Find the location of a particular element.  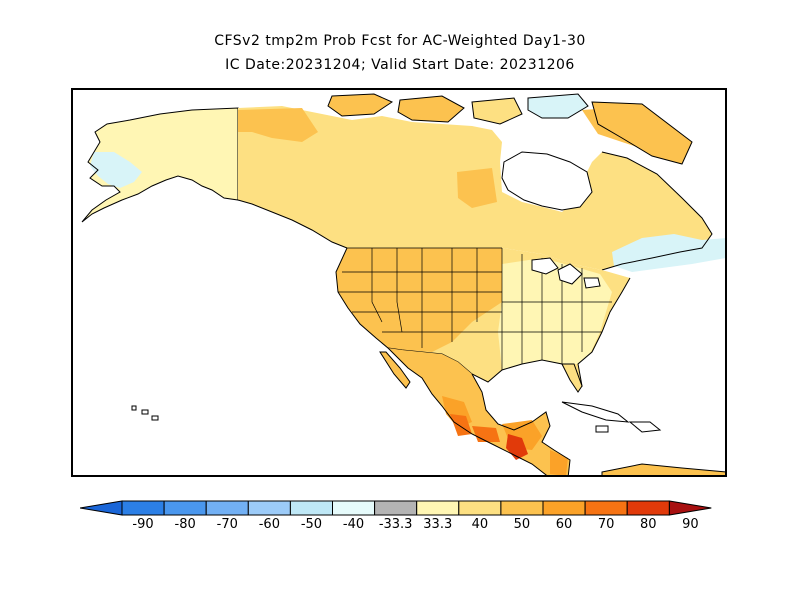

greenland-fragment is located at coordinates (558, 106).